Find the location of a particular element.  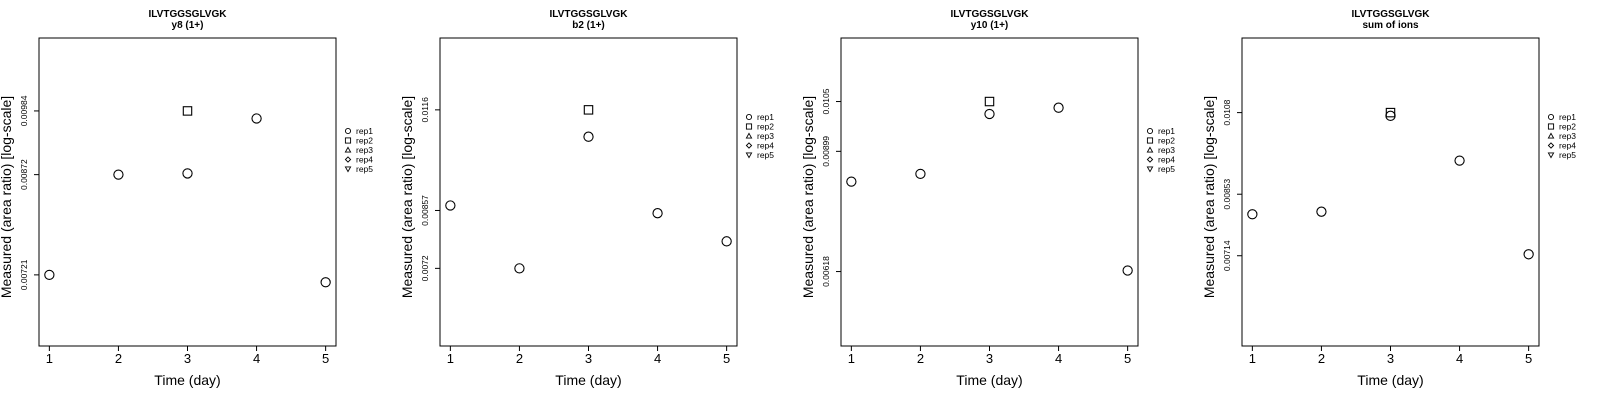

y-tick-label: 0.00721 is located at coordinates (24, 274).